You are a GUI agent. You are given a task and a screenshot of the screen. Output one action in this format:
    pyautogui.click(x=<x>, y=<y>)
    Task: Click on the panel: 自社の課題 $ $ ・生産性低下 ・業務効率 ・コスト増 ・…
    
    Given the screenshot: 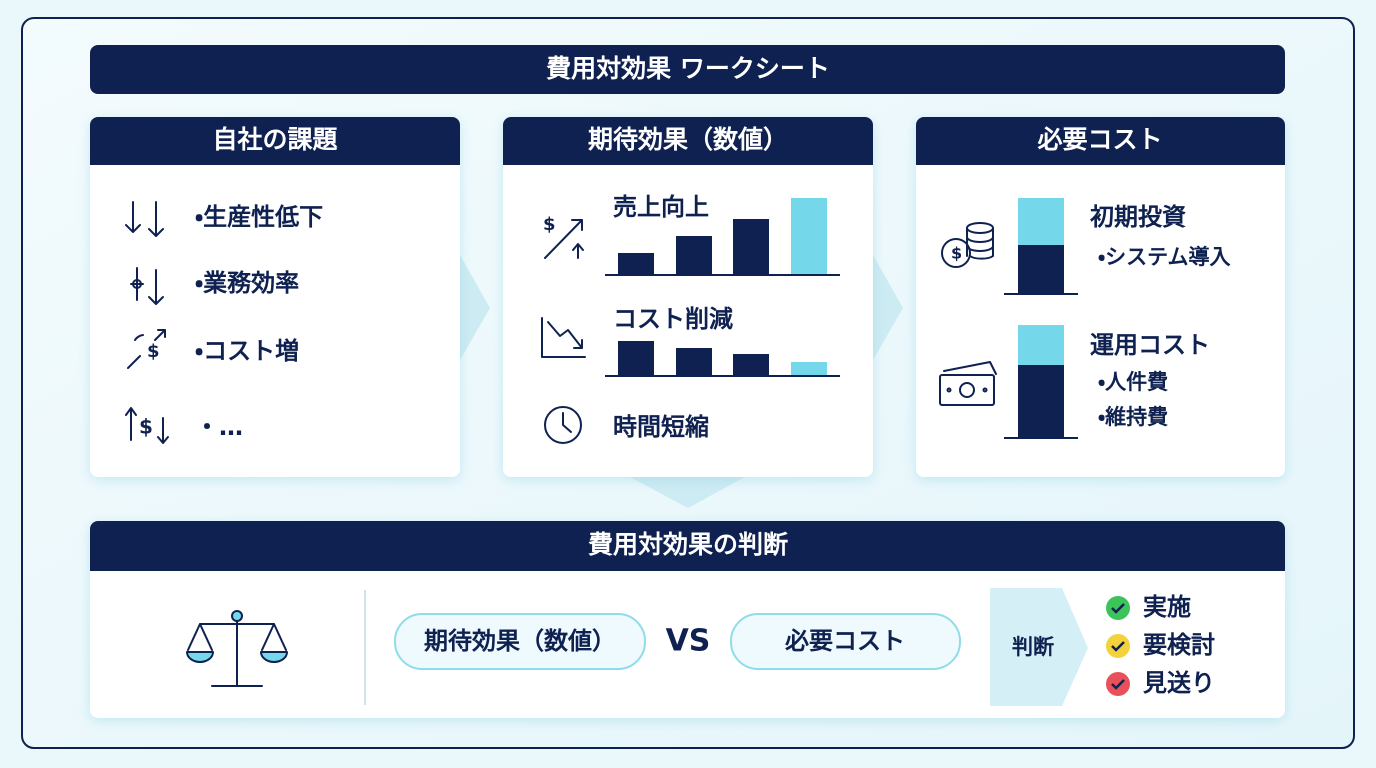 What is the action you would take?
    pyautogui.click(x=275, y=297)
    